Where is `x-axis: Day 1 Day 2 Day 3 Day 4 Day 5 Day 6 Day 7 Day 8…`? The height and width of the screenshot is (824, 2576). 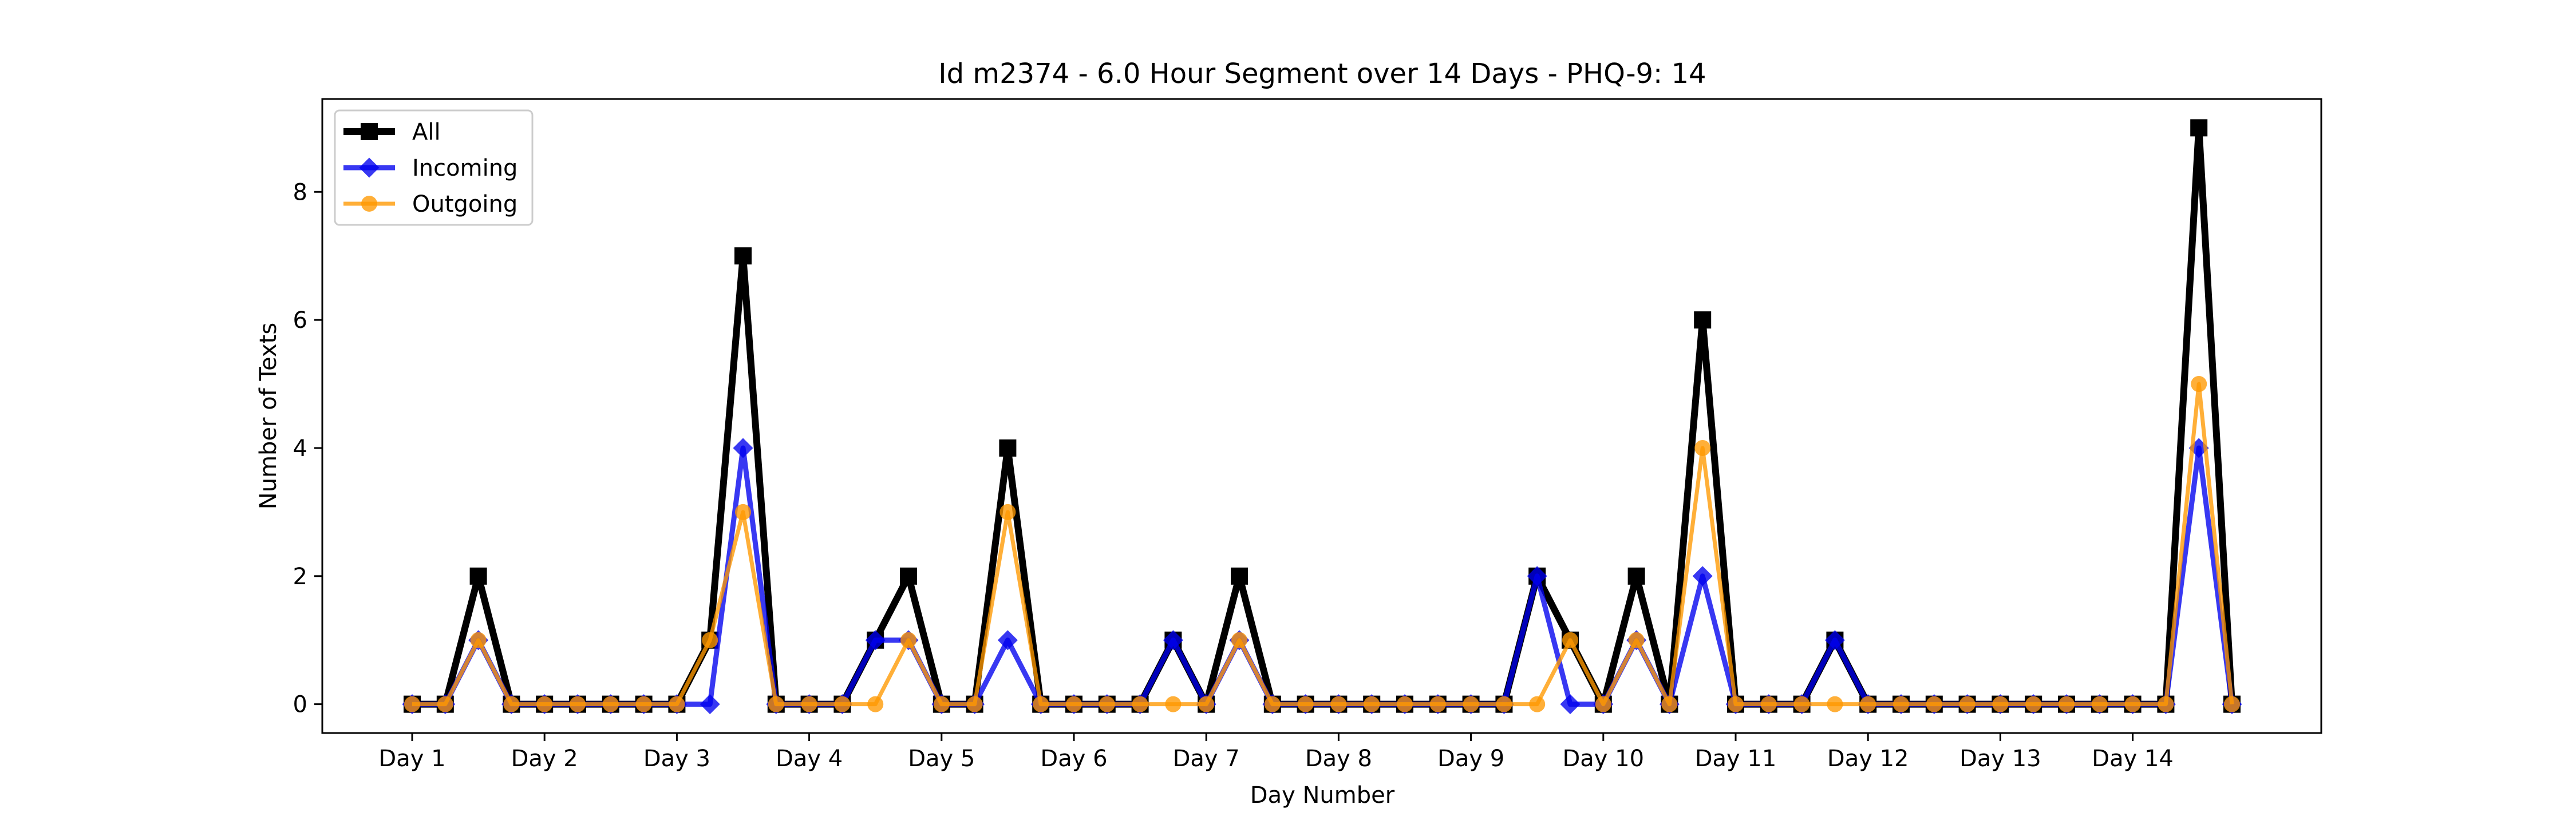
x-axis: Day 1 Day 2 Day 3 Day 4 Day 5 Day 6 Day 7 Day 8… is located at coordinates (1276, 752).